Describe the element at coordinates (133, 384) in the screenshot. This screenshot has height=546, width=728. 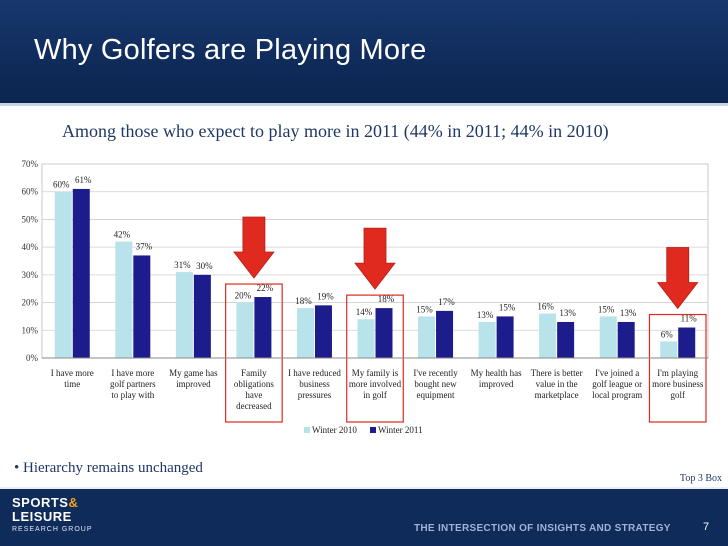
I see `x-category-label: golf partners` at that location.